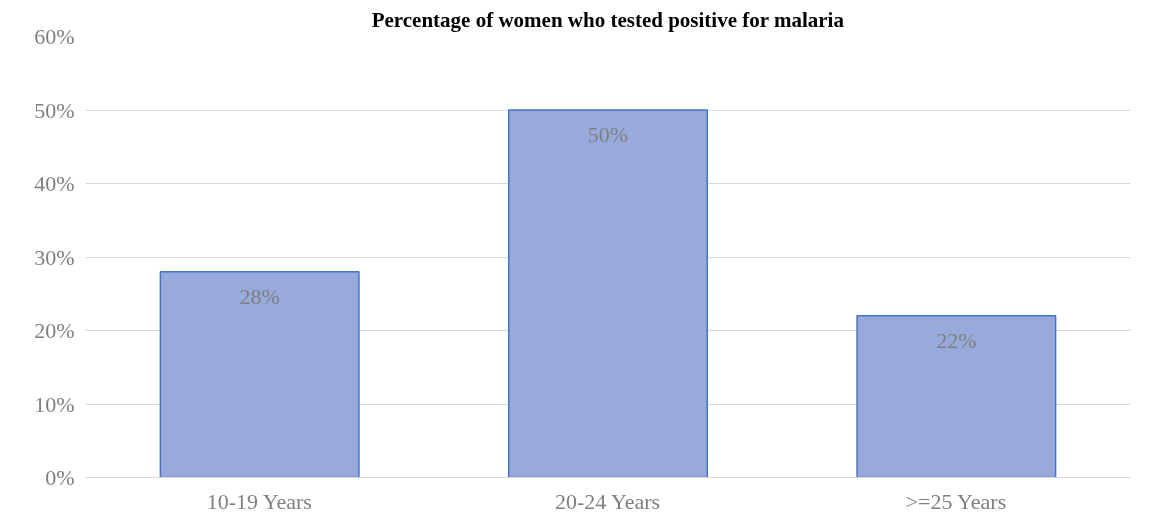  Describe the element at coordinates (608, 134) in the screenshot. I see `data-label: 50%` at that location.